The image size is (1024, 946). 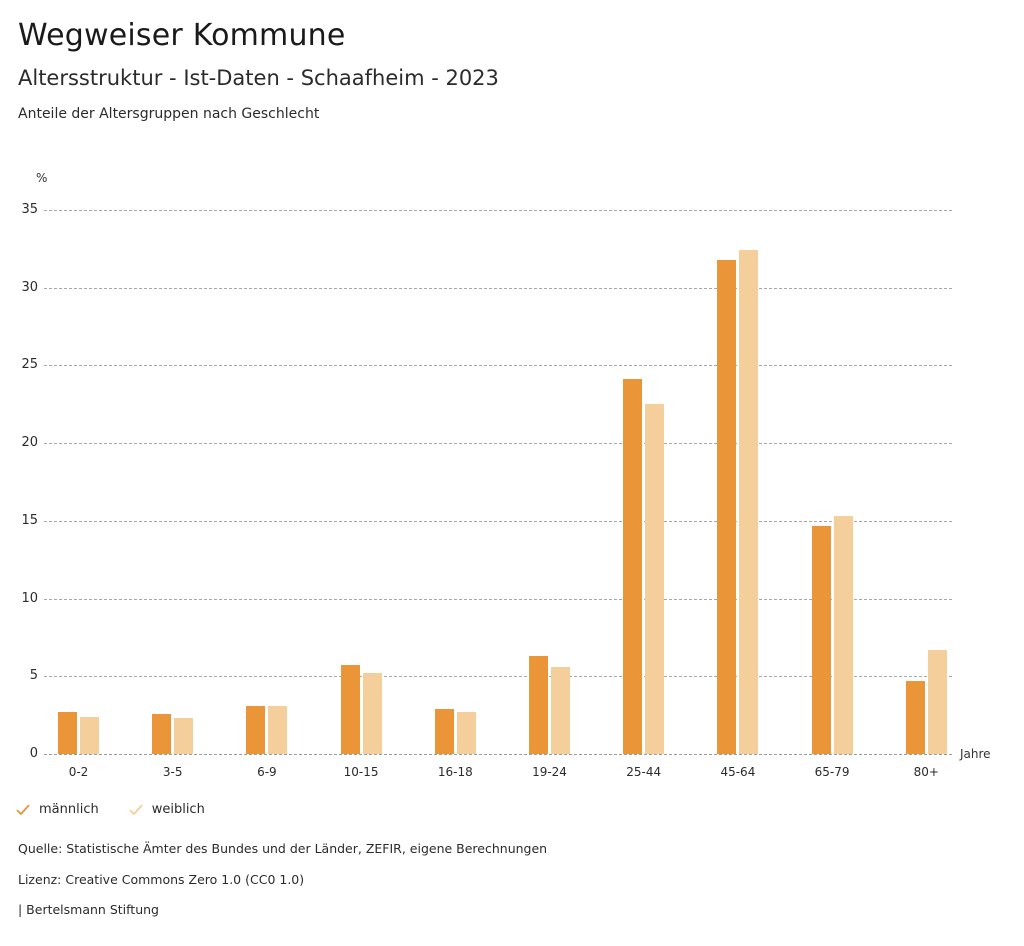 I want to click on legend-item-männlich: männlich, so click(x=57, y=809).